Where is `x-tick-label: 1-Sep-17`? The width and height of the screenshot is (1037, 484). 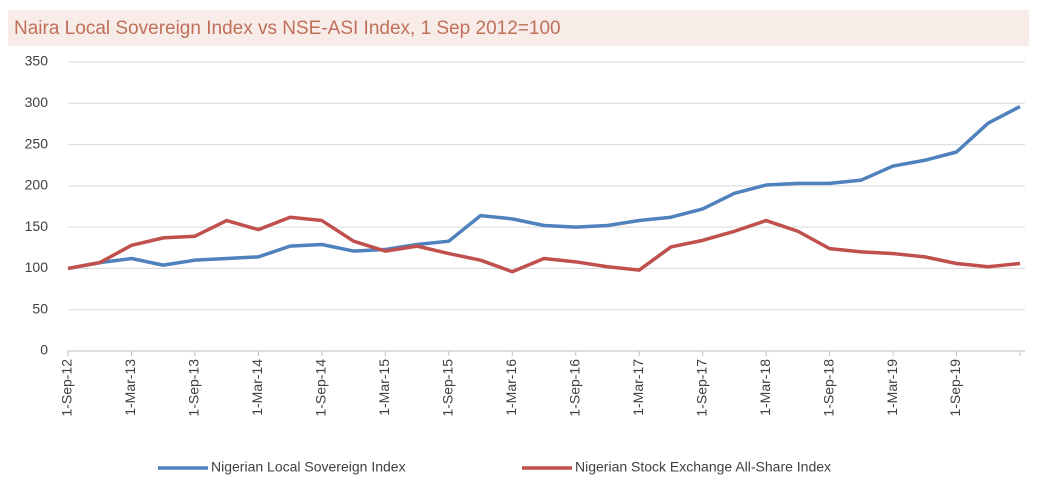
x-tick-label: 1-Sep-17 is located at coordinates (701, 388).